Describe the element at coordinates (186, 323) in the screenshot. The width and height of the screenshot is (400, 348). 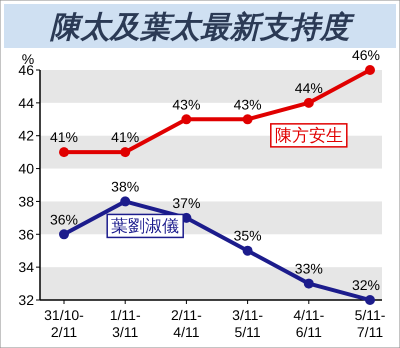
I see `x-tick-label: 2/11-4/11` at that location.